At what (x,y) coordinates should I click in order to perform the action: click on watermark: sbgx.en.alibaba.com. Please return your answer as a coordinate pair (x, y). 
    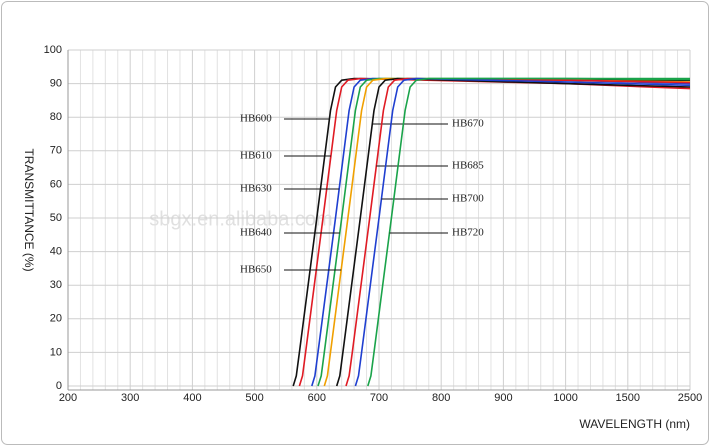
    Looking at the image, I should click on (240, 219).